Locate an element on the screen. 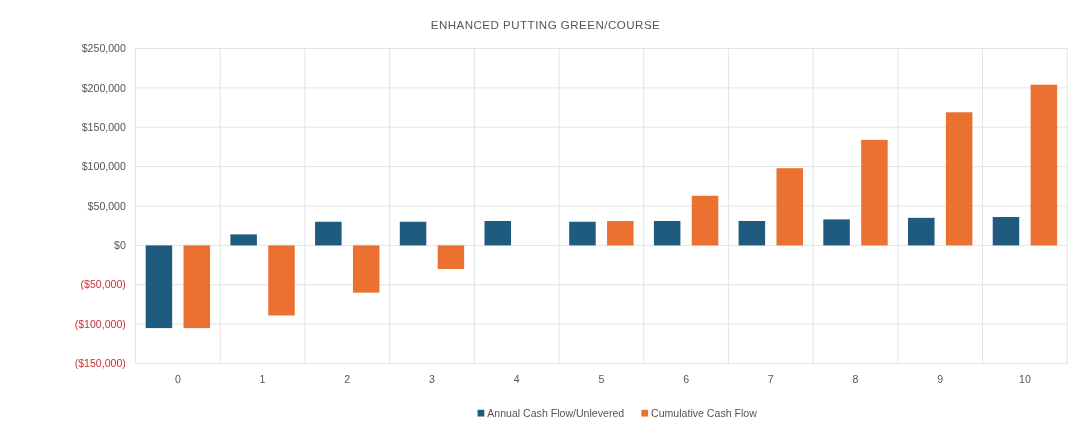 Image resolution: width=1091 pixels, height=439 pixels. x-tick-label: 4 is located at coordinates (516, 378).